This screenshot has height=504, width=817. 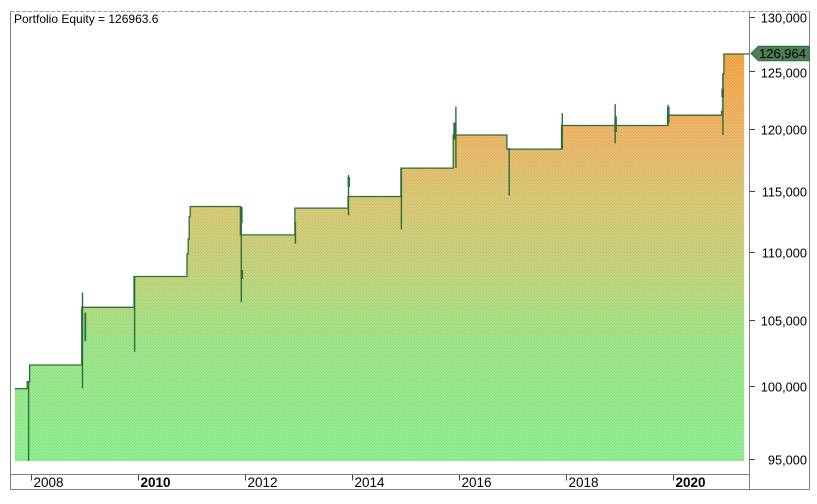 I want to click on svg-text: 2020, so click(x=691, y=482).